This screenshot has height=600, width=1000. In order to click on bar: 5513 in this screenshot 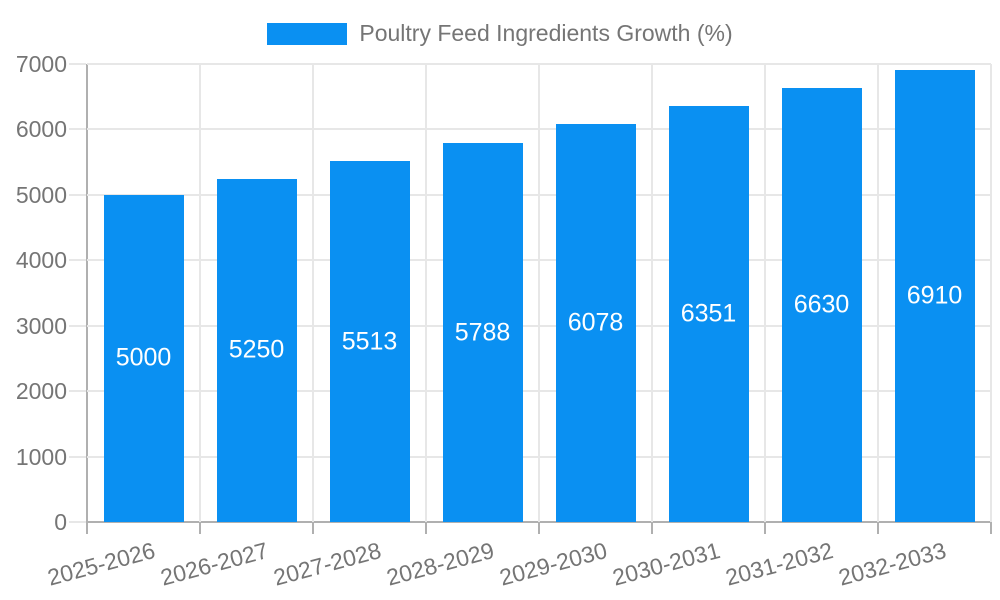, I will do `click(369, 341)`.